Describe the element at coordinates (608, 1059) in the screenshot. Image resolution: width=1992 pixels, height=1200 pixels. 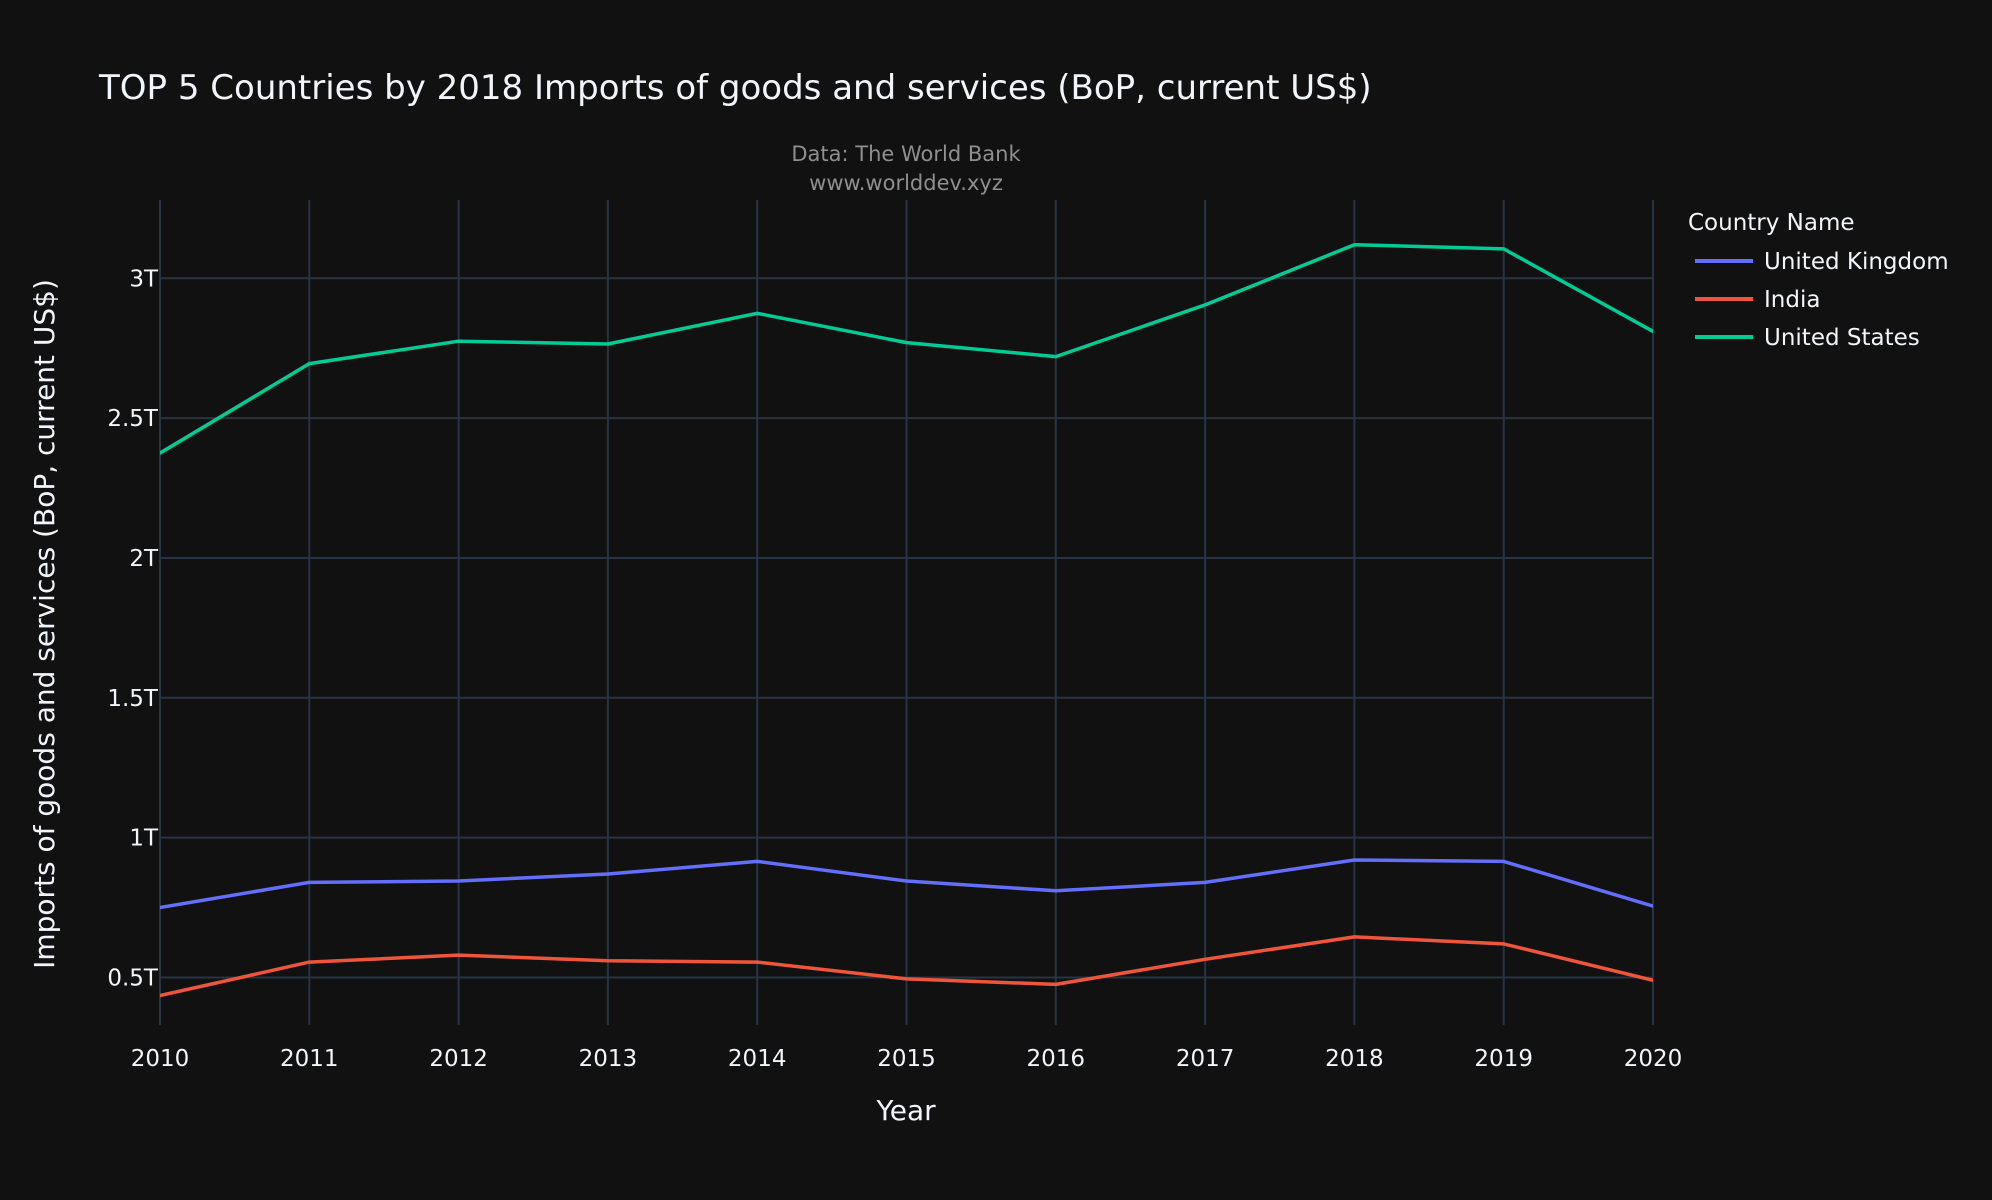
I see `x-tick-label: 2013` at that location.